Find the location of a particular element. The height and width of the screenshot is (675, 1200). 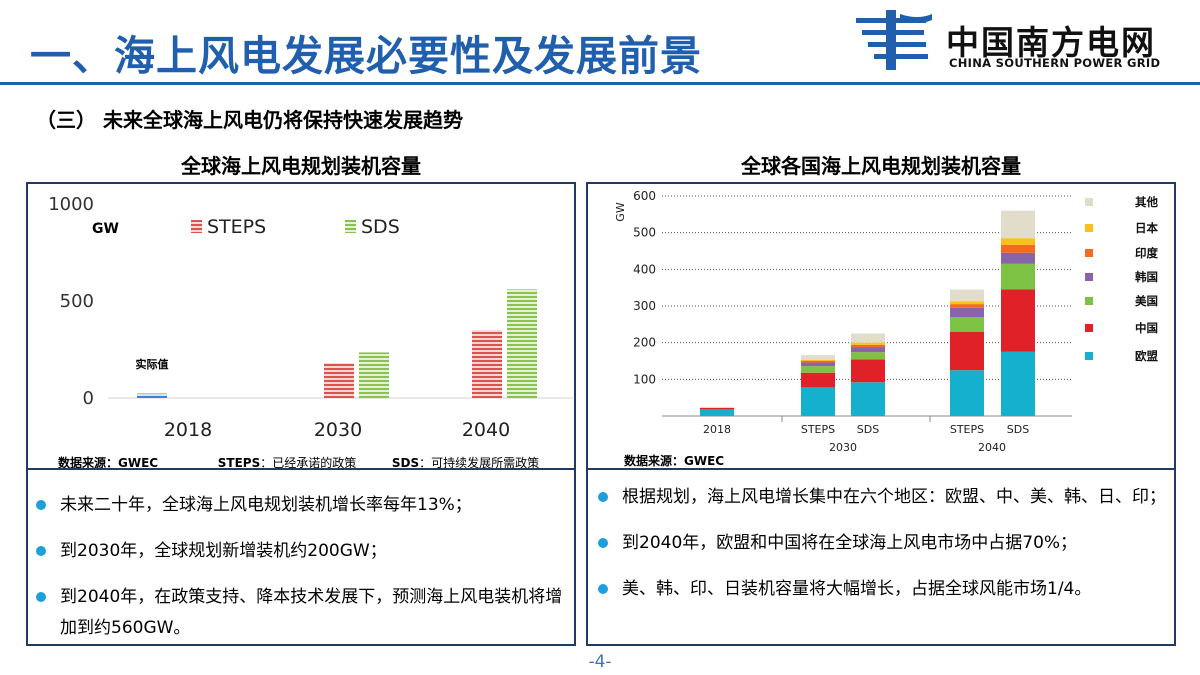

header-rule is located at coordinates (600, 83).